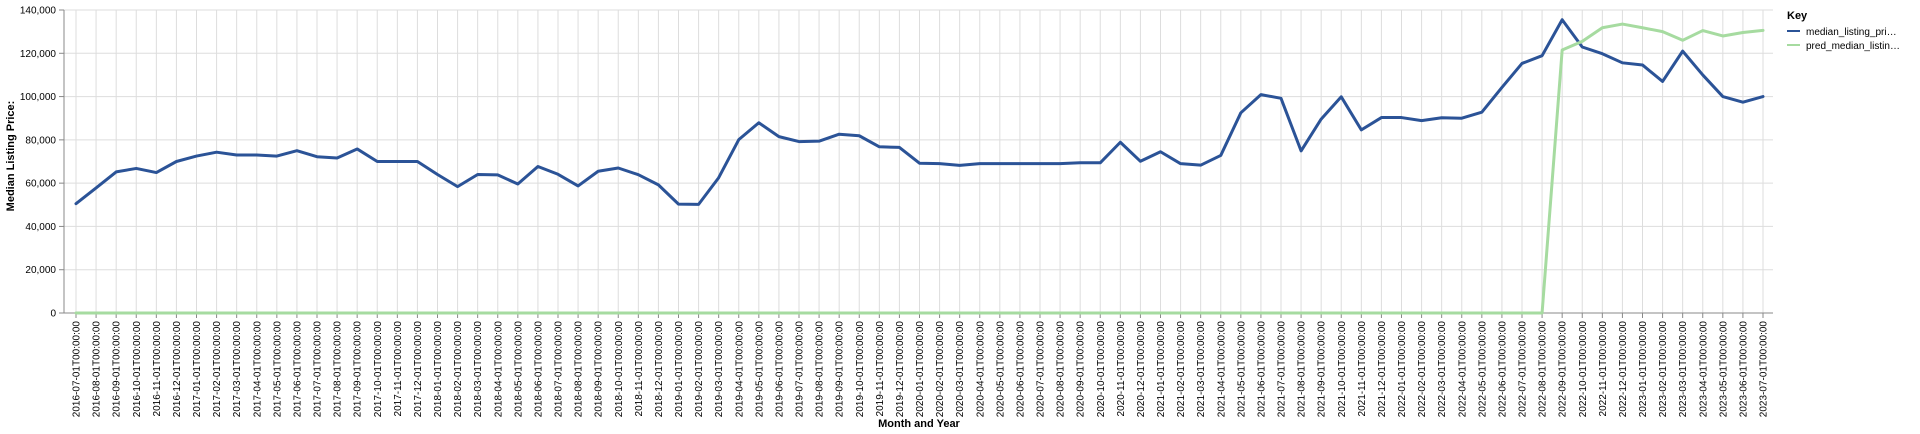 Image resolution: width=1920 pixels, height=434 pixels. Describe the element at coordinates (559, 369) in the screenshot. I see `x-tick-label: 2018-07-01T00:00:00` at that location.